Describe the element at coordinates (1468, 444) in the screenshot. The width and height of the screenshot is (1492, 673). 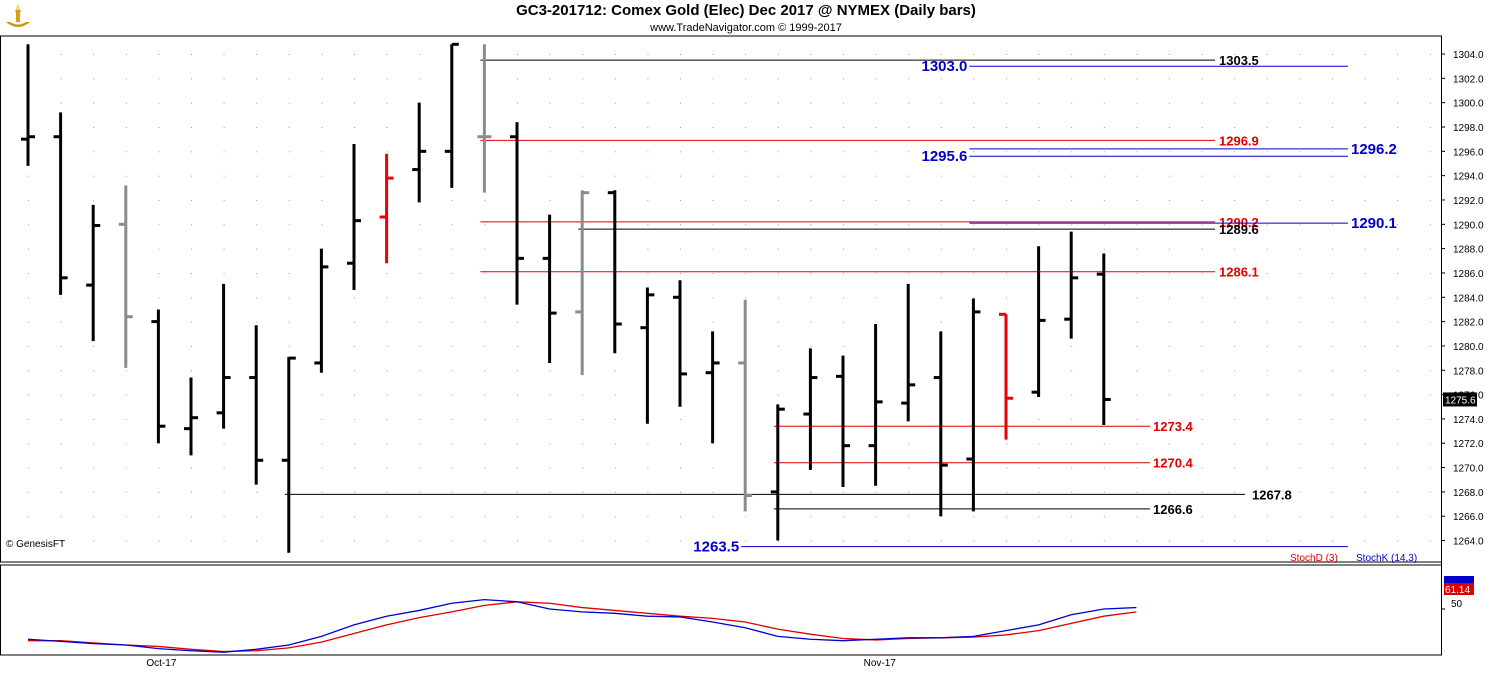
I see `price-tick-label: 1272.0` at that location.